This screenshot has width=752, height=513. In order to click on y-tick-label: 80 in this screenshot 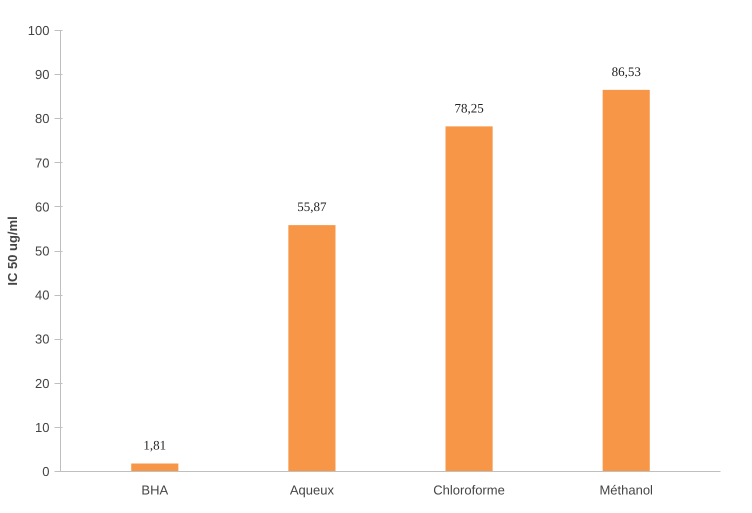, I will do `click(42, 118)`.